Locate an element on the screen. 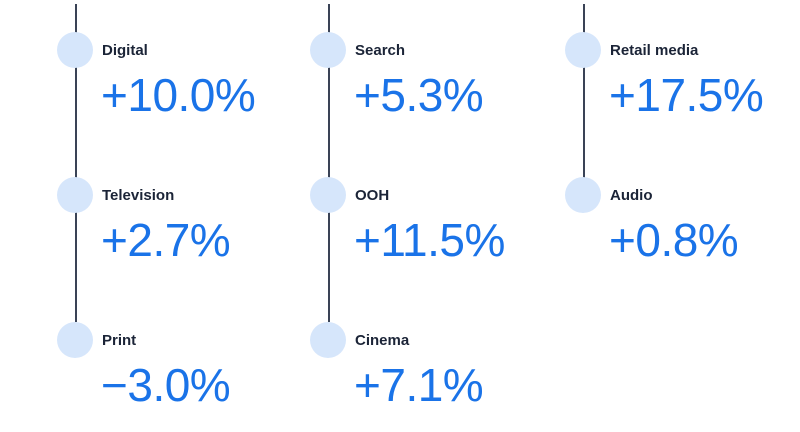 The height and width of the screenshot is (432, 800). metric-label: Television is located at coordinates (138, 195).